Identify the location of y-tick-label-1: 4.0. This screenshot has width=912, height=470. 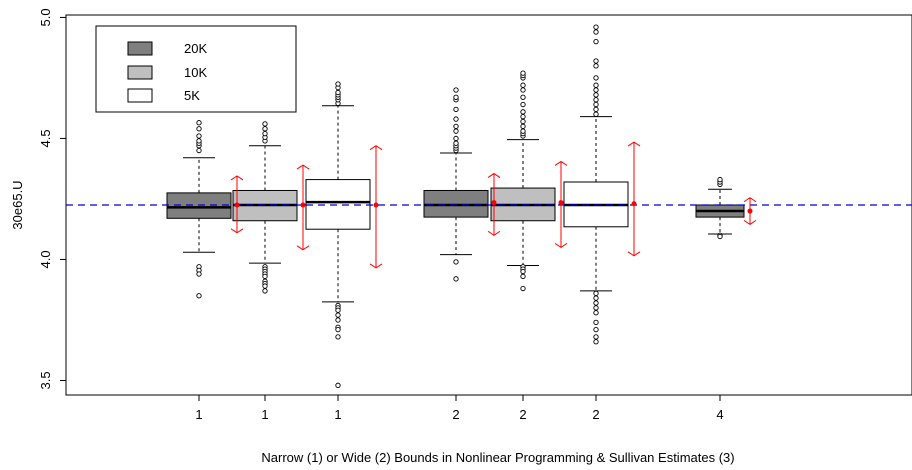
(45, 259).